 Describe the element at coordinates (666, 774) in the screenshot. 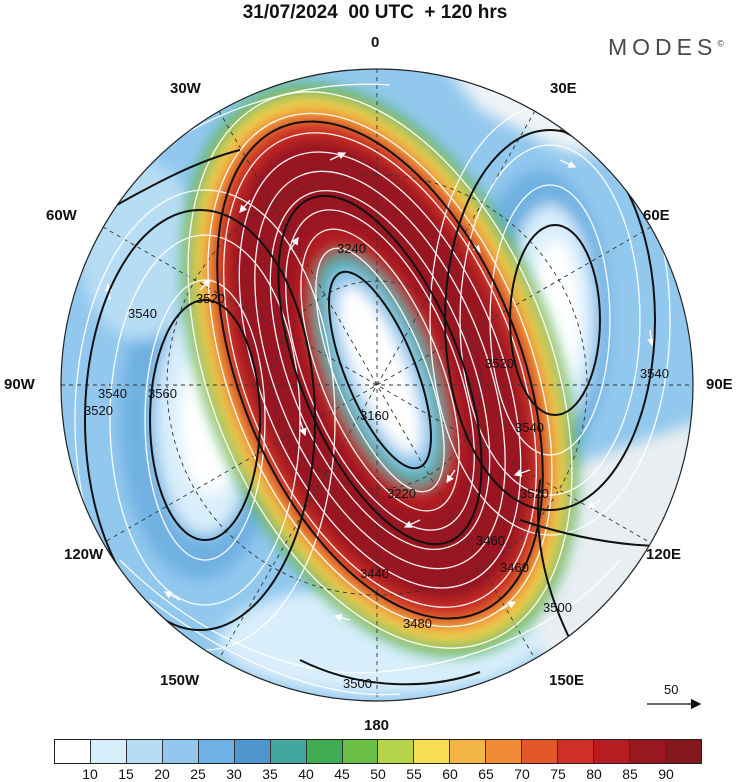

I see `colorbar-tick-label: 90` at that location.